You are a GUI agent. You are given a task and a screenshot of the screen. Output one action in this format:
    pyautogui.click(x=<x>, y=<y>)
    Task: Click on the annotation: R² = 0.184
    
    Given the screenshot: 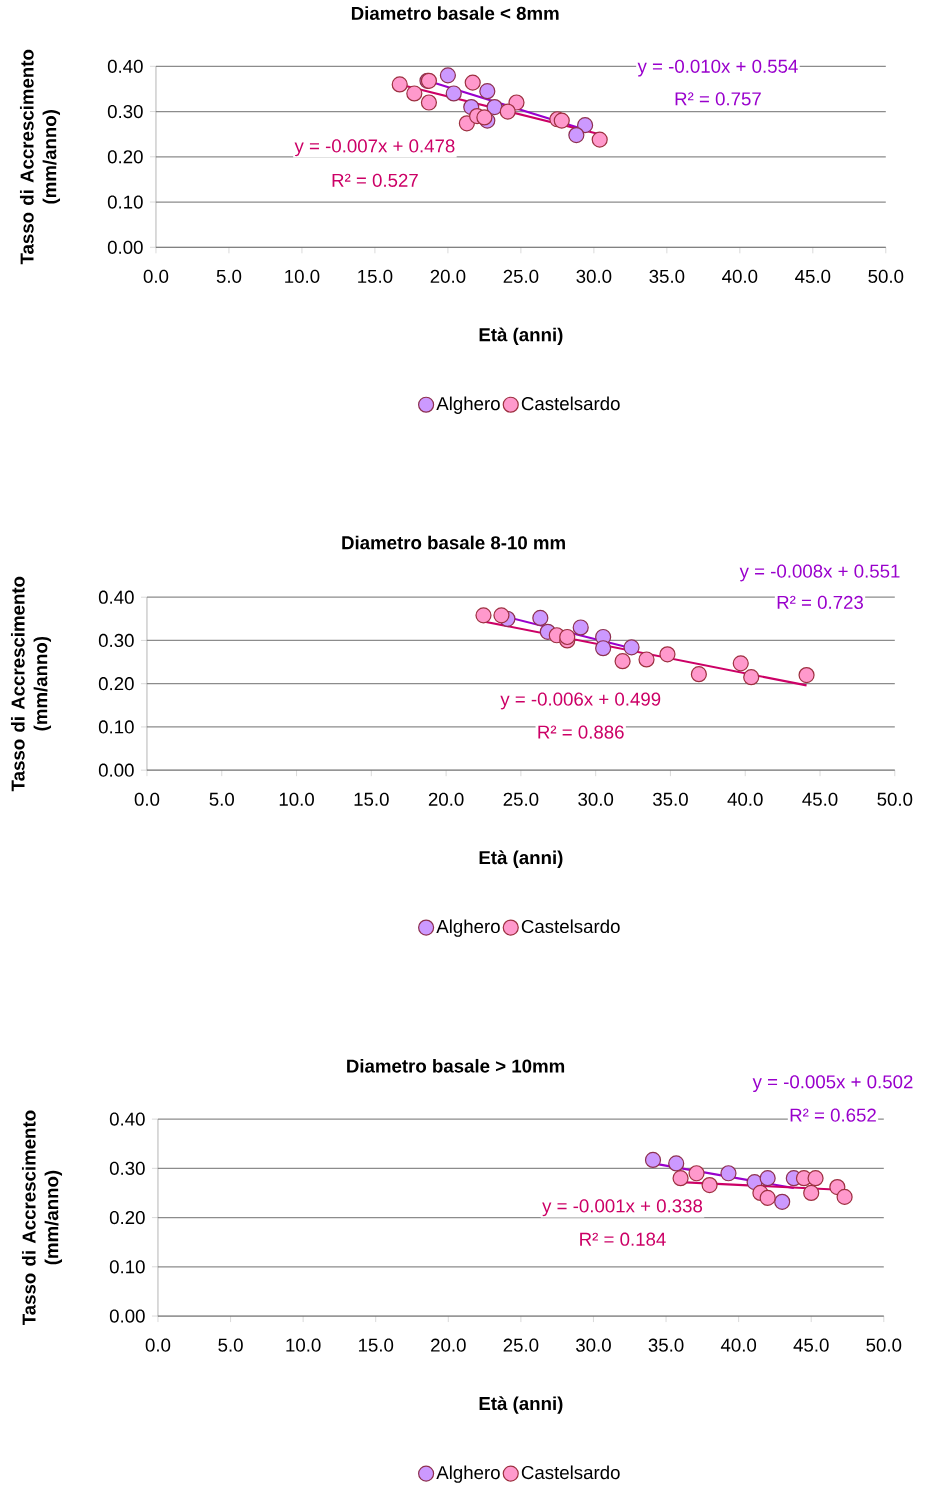 What is the action you would take?
    pyautogui.click(x=623, y=1239)
    